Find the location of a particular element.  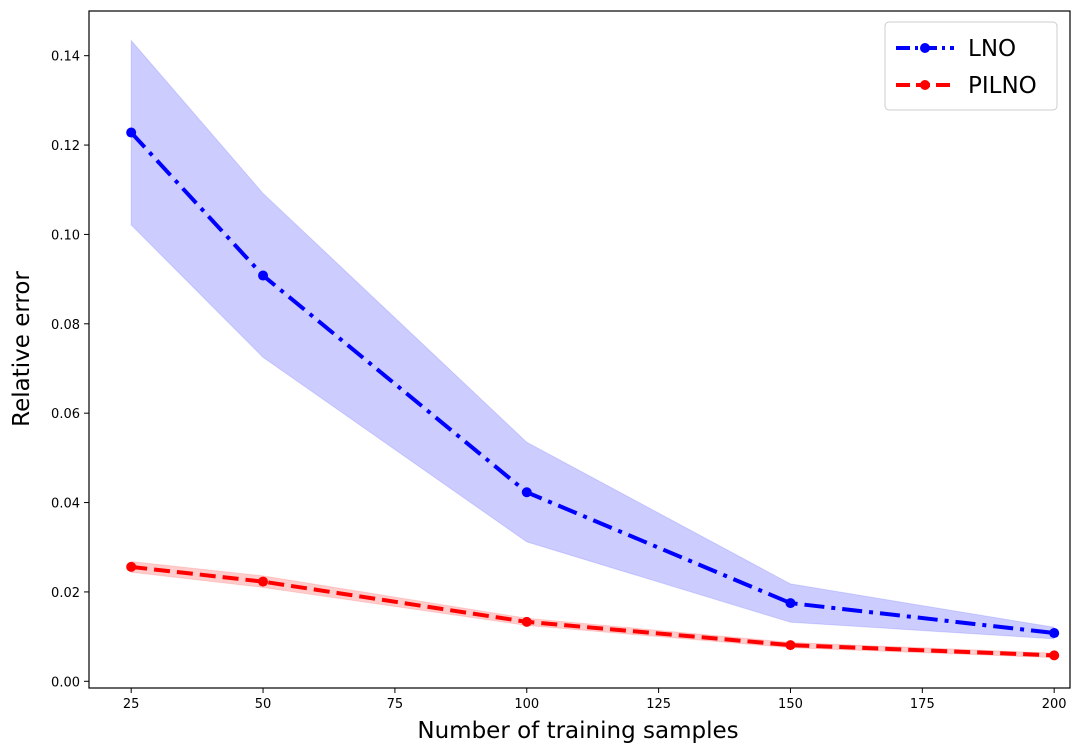

x-tick-label: 100 is located at coordinates (526, 704).